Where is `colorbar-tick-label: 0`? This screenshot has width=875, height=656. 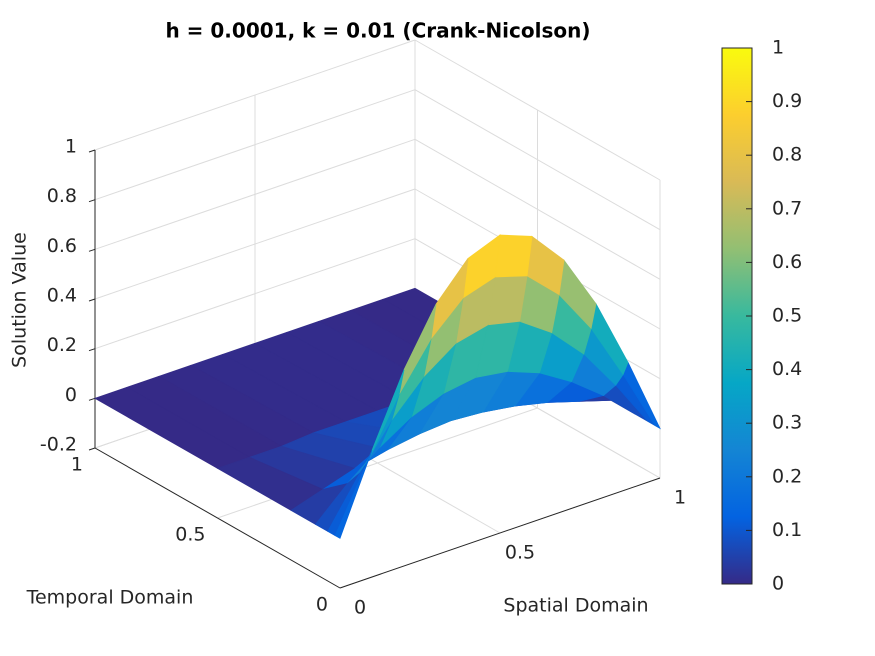
colorbar-tick-label: 0 is located at coordinates (778, 584).